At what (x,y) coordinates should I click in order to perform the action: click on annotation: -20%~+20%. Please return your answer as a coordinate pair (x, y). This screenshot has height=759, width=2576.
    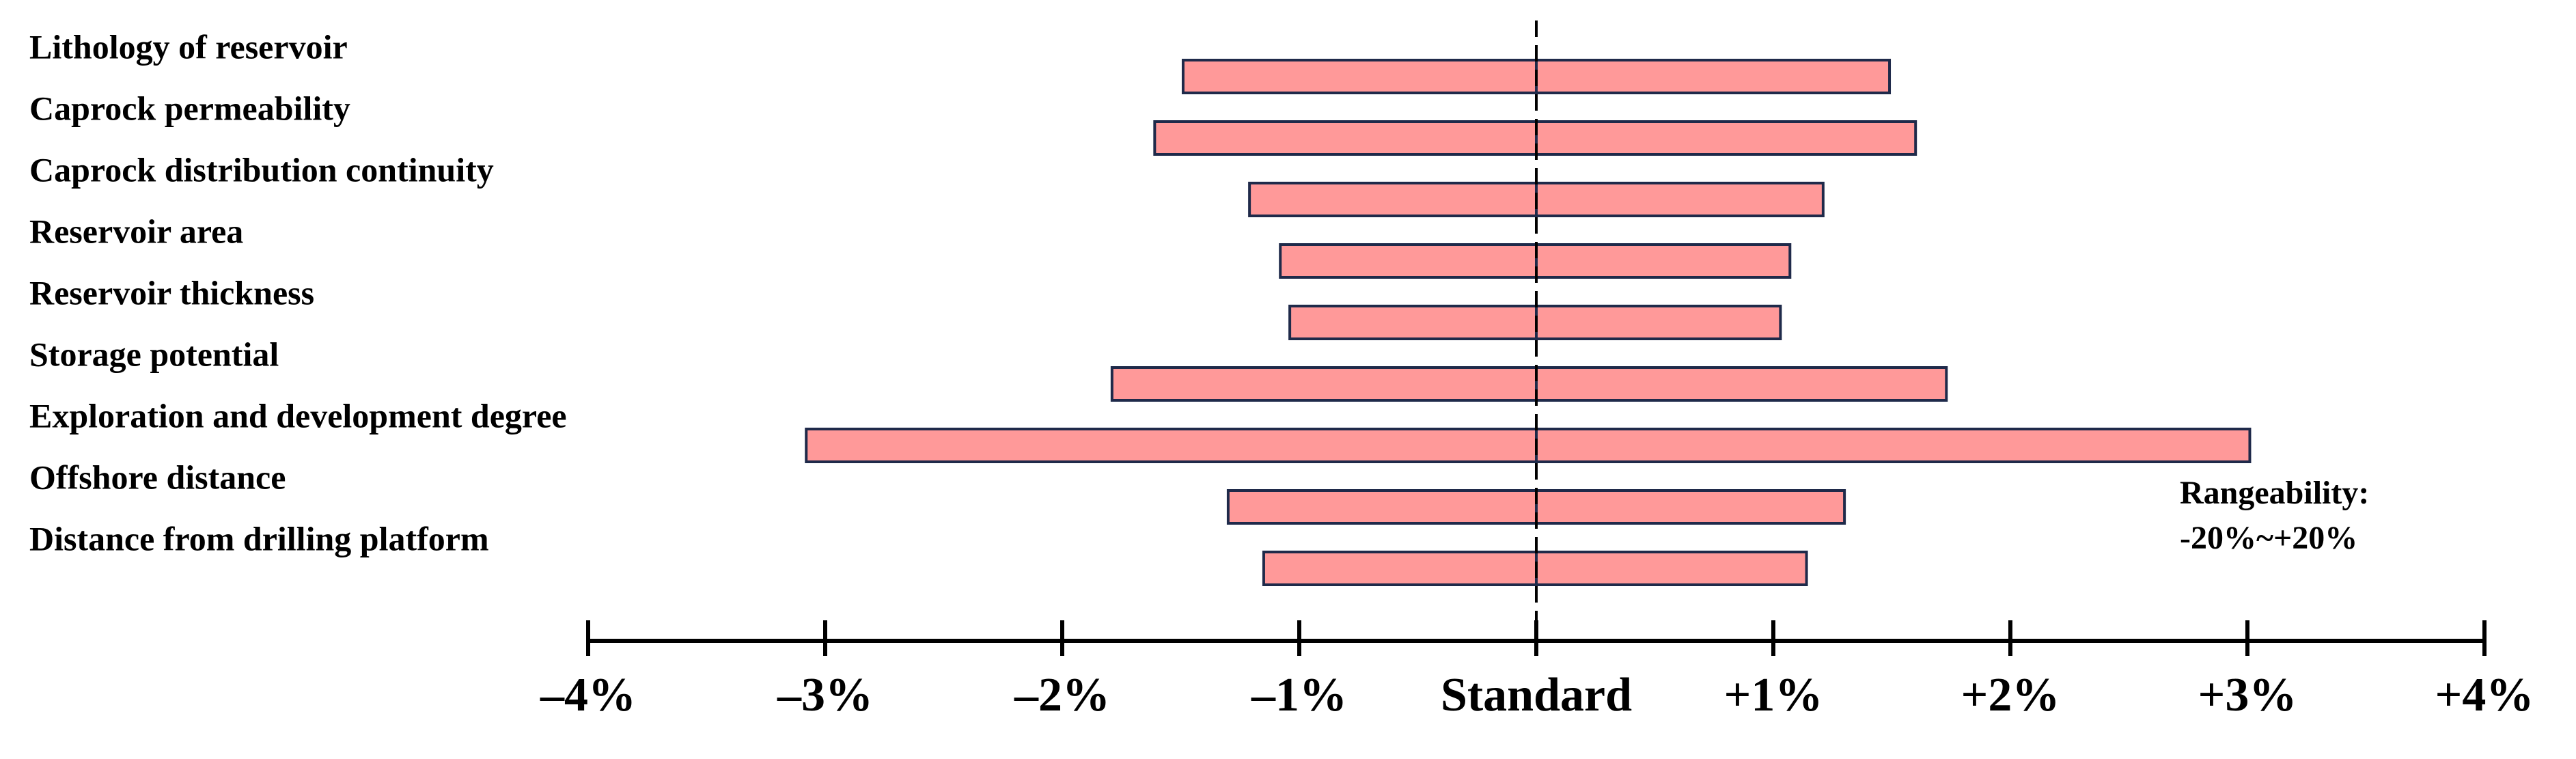
    Looking at the image, I should click on (2268, 538).